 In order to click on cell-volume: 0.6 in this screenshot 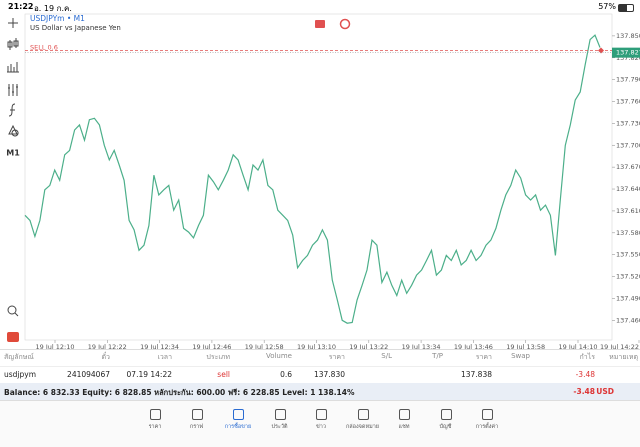, I will do `click(286, 374)`.